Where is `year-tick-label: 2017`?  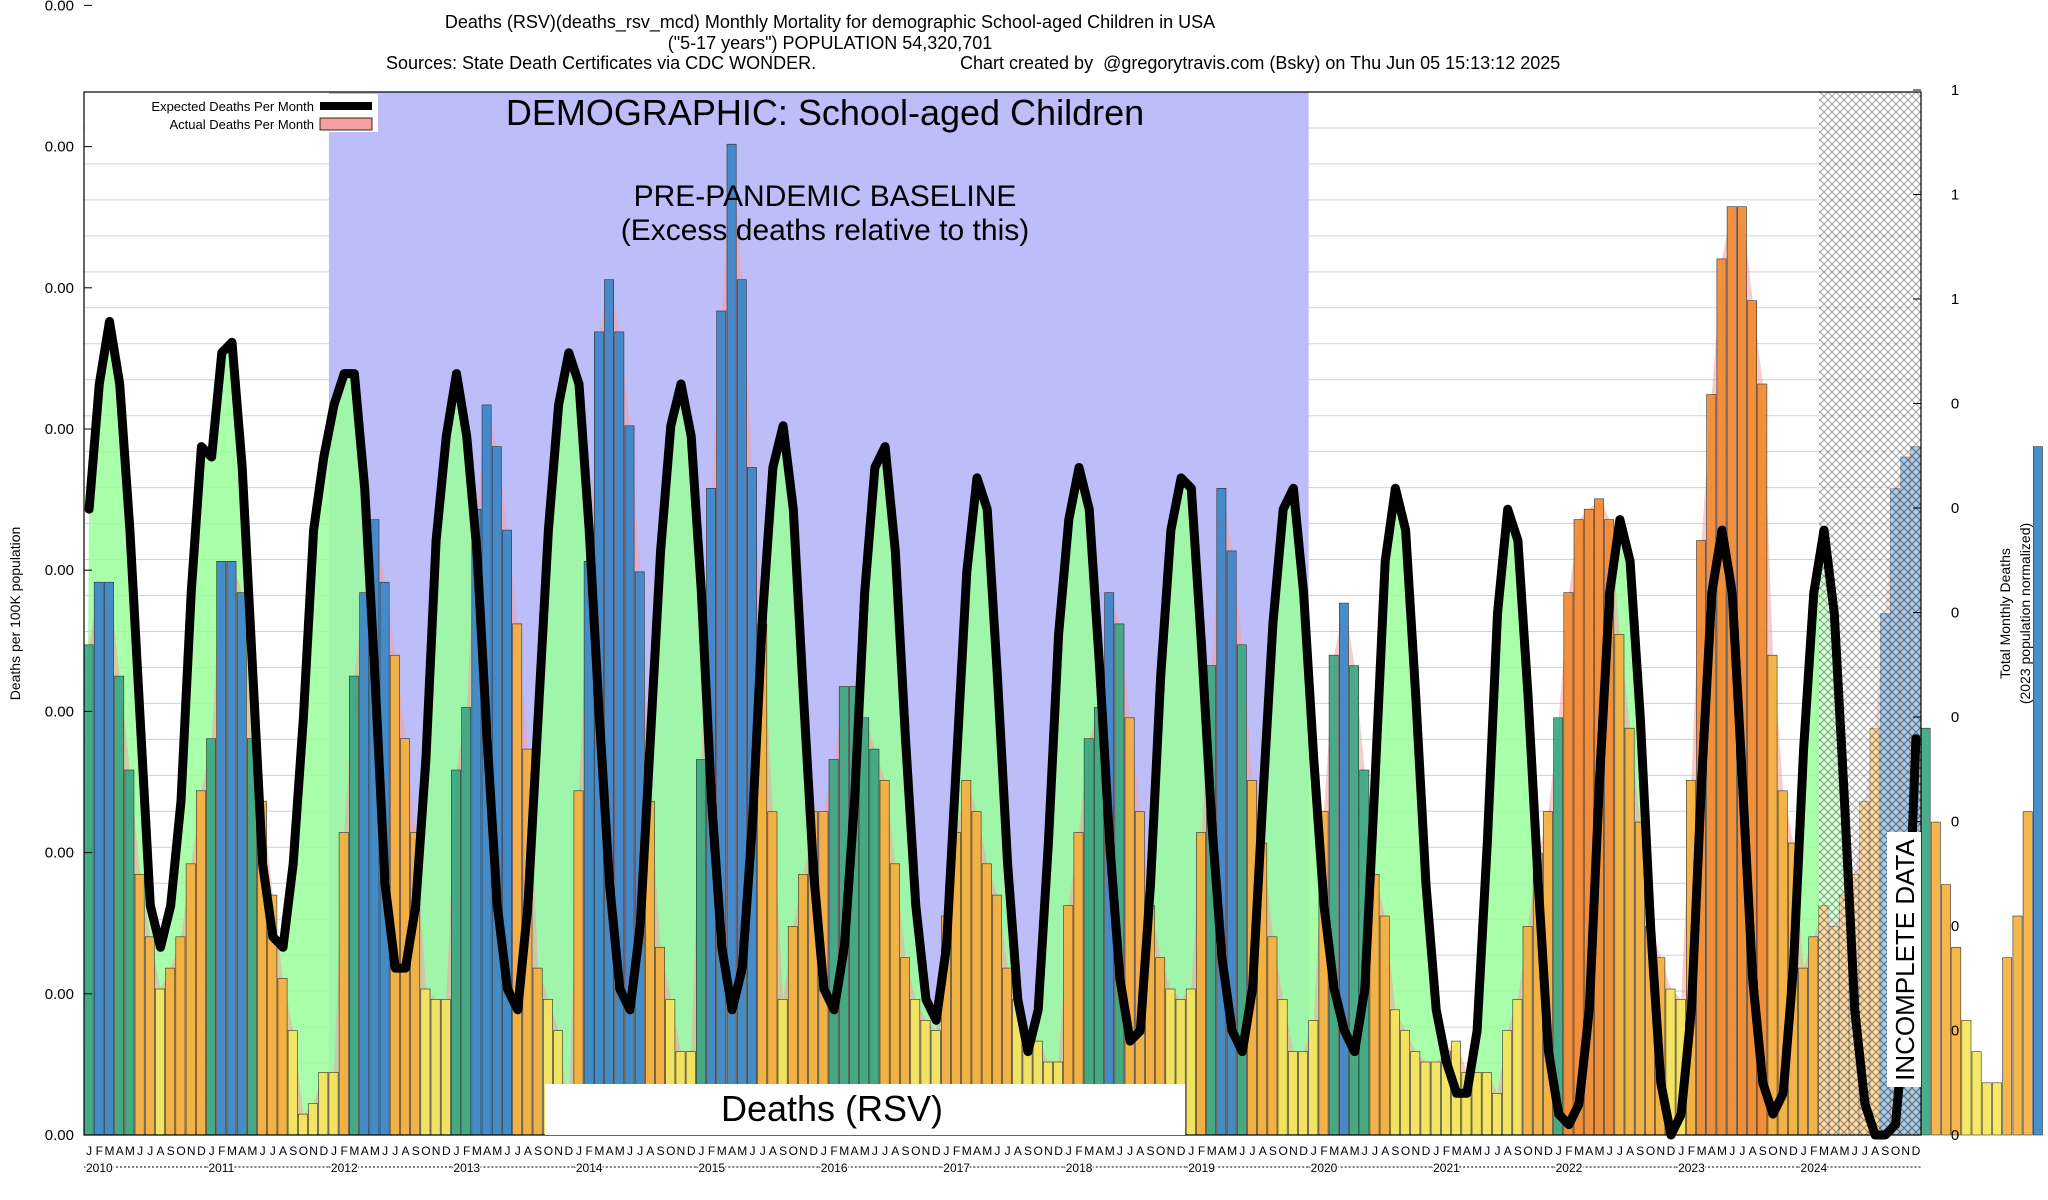 year-tick-label: 2017 is located at coordinates (956, 1168).